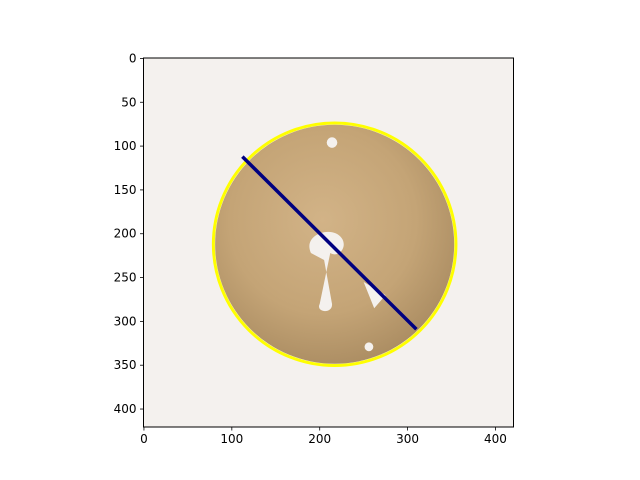 The image size is (640, 480). Describe the element at coordinates (128, 102) in the screenshot. I see `y-tick-label: 50` at that location.